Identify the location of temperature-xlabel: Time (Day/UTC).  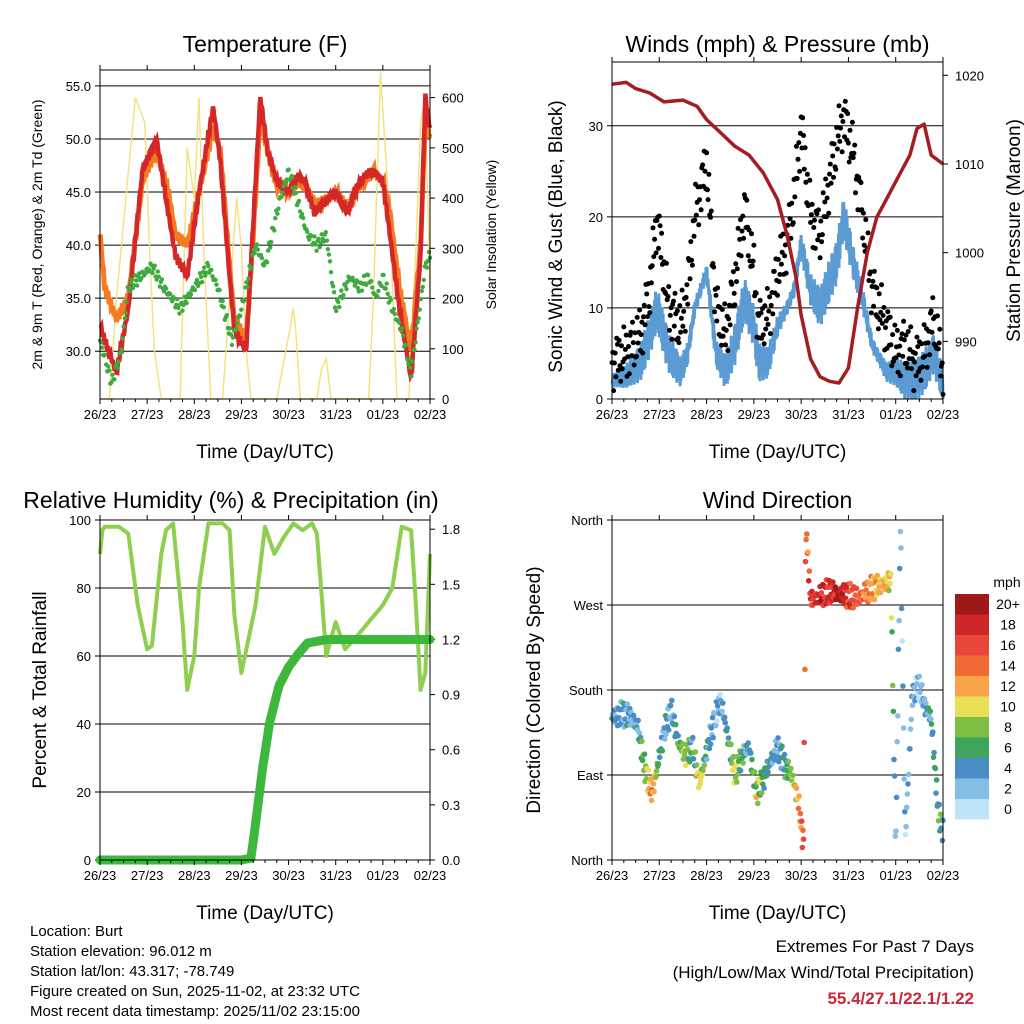
(265, 452).